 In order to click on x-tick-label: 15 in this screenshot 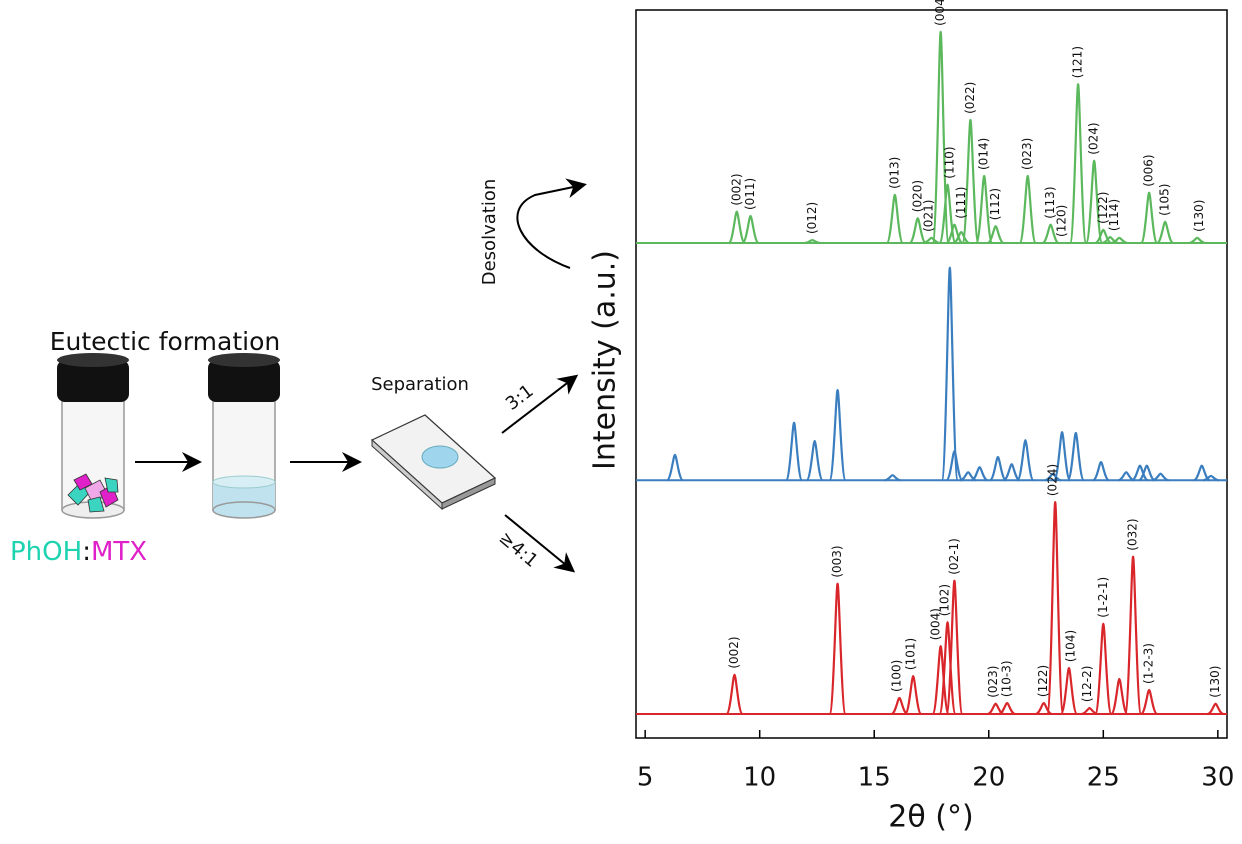, I will do `click(874, 778)`.